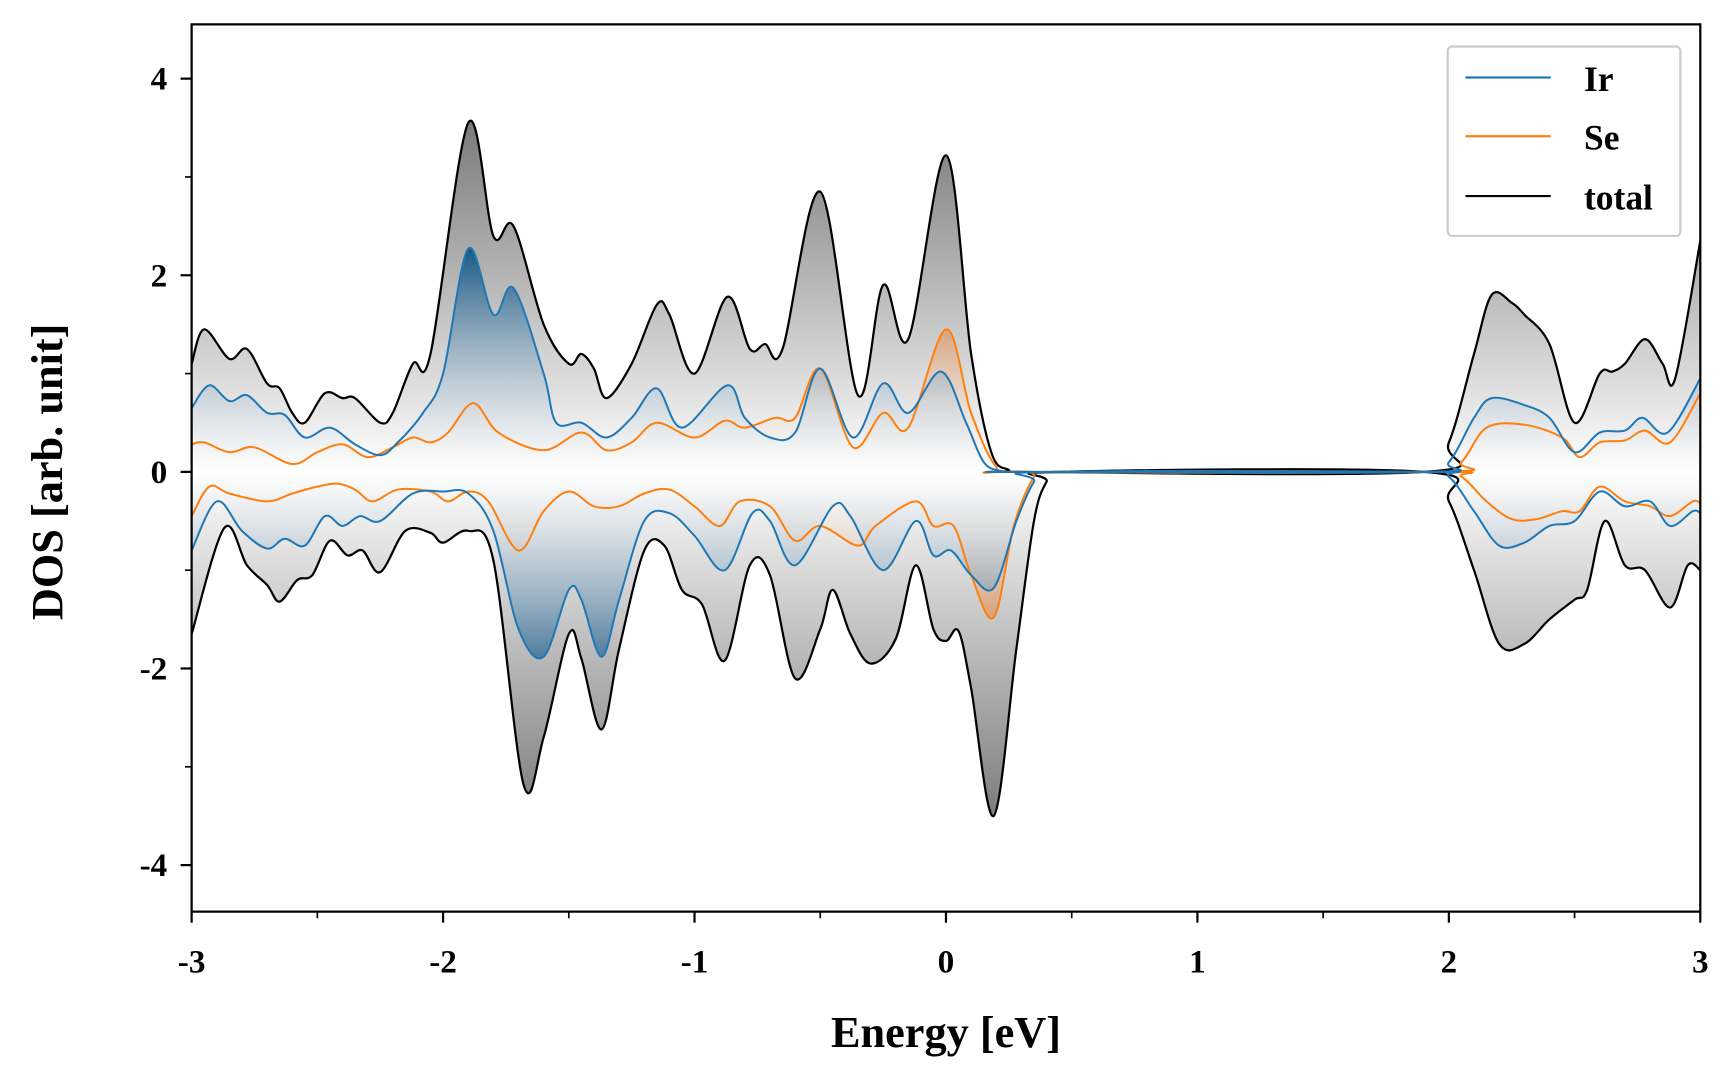 Image resolution: width=1728 pixels, height=1080 pixels. I want to click on x-tick-label: 3, so click(1700, 962).